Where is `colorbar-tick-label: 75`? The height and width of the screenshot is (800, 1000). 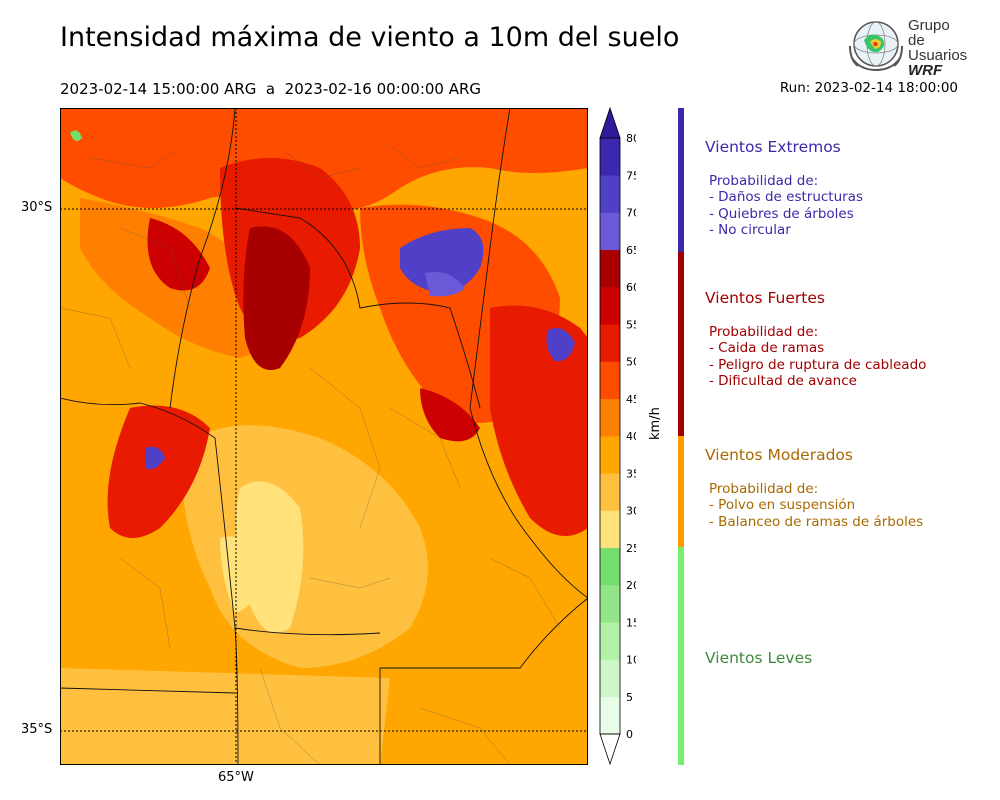 colorbar-tick-label: 75 is located at coordinates (631, 175).